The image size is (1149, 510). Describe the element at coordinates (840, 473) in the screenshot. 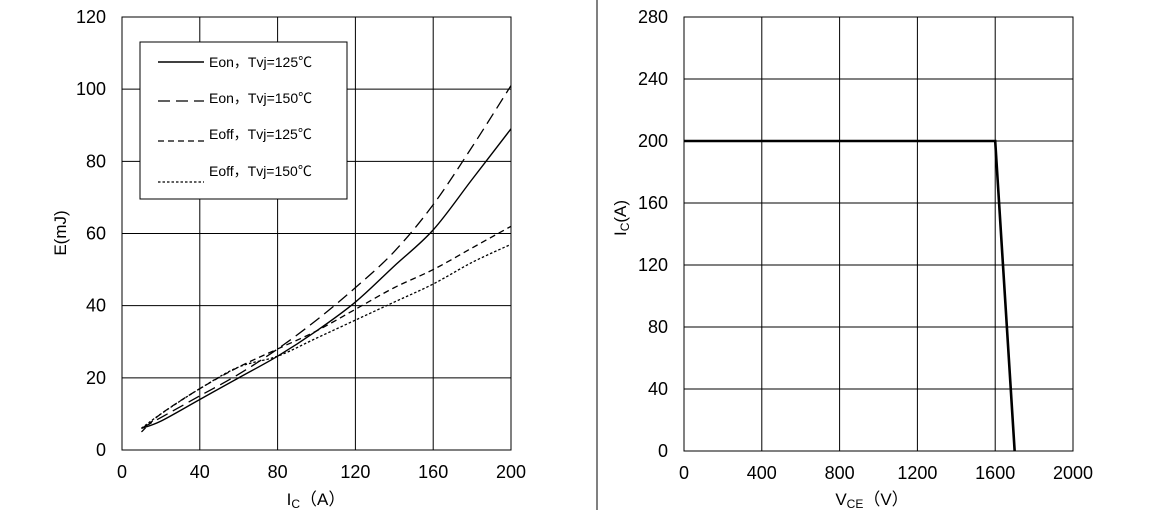

I see `x-tick-label: 800` at that location.